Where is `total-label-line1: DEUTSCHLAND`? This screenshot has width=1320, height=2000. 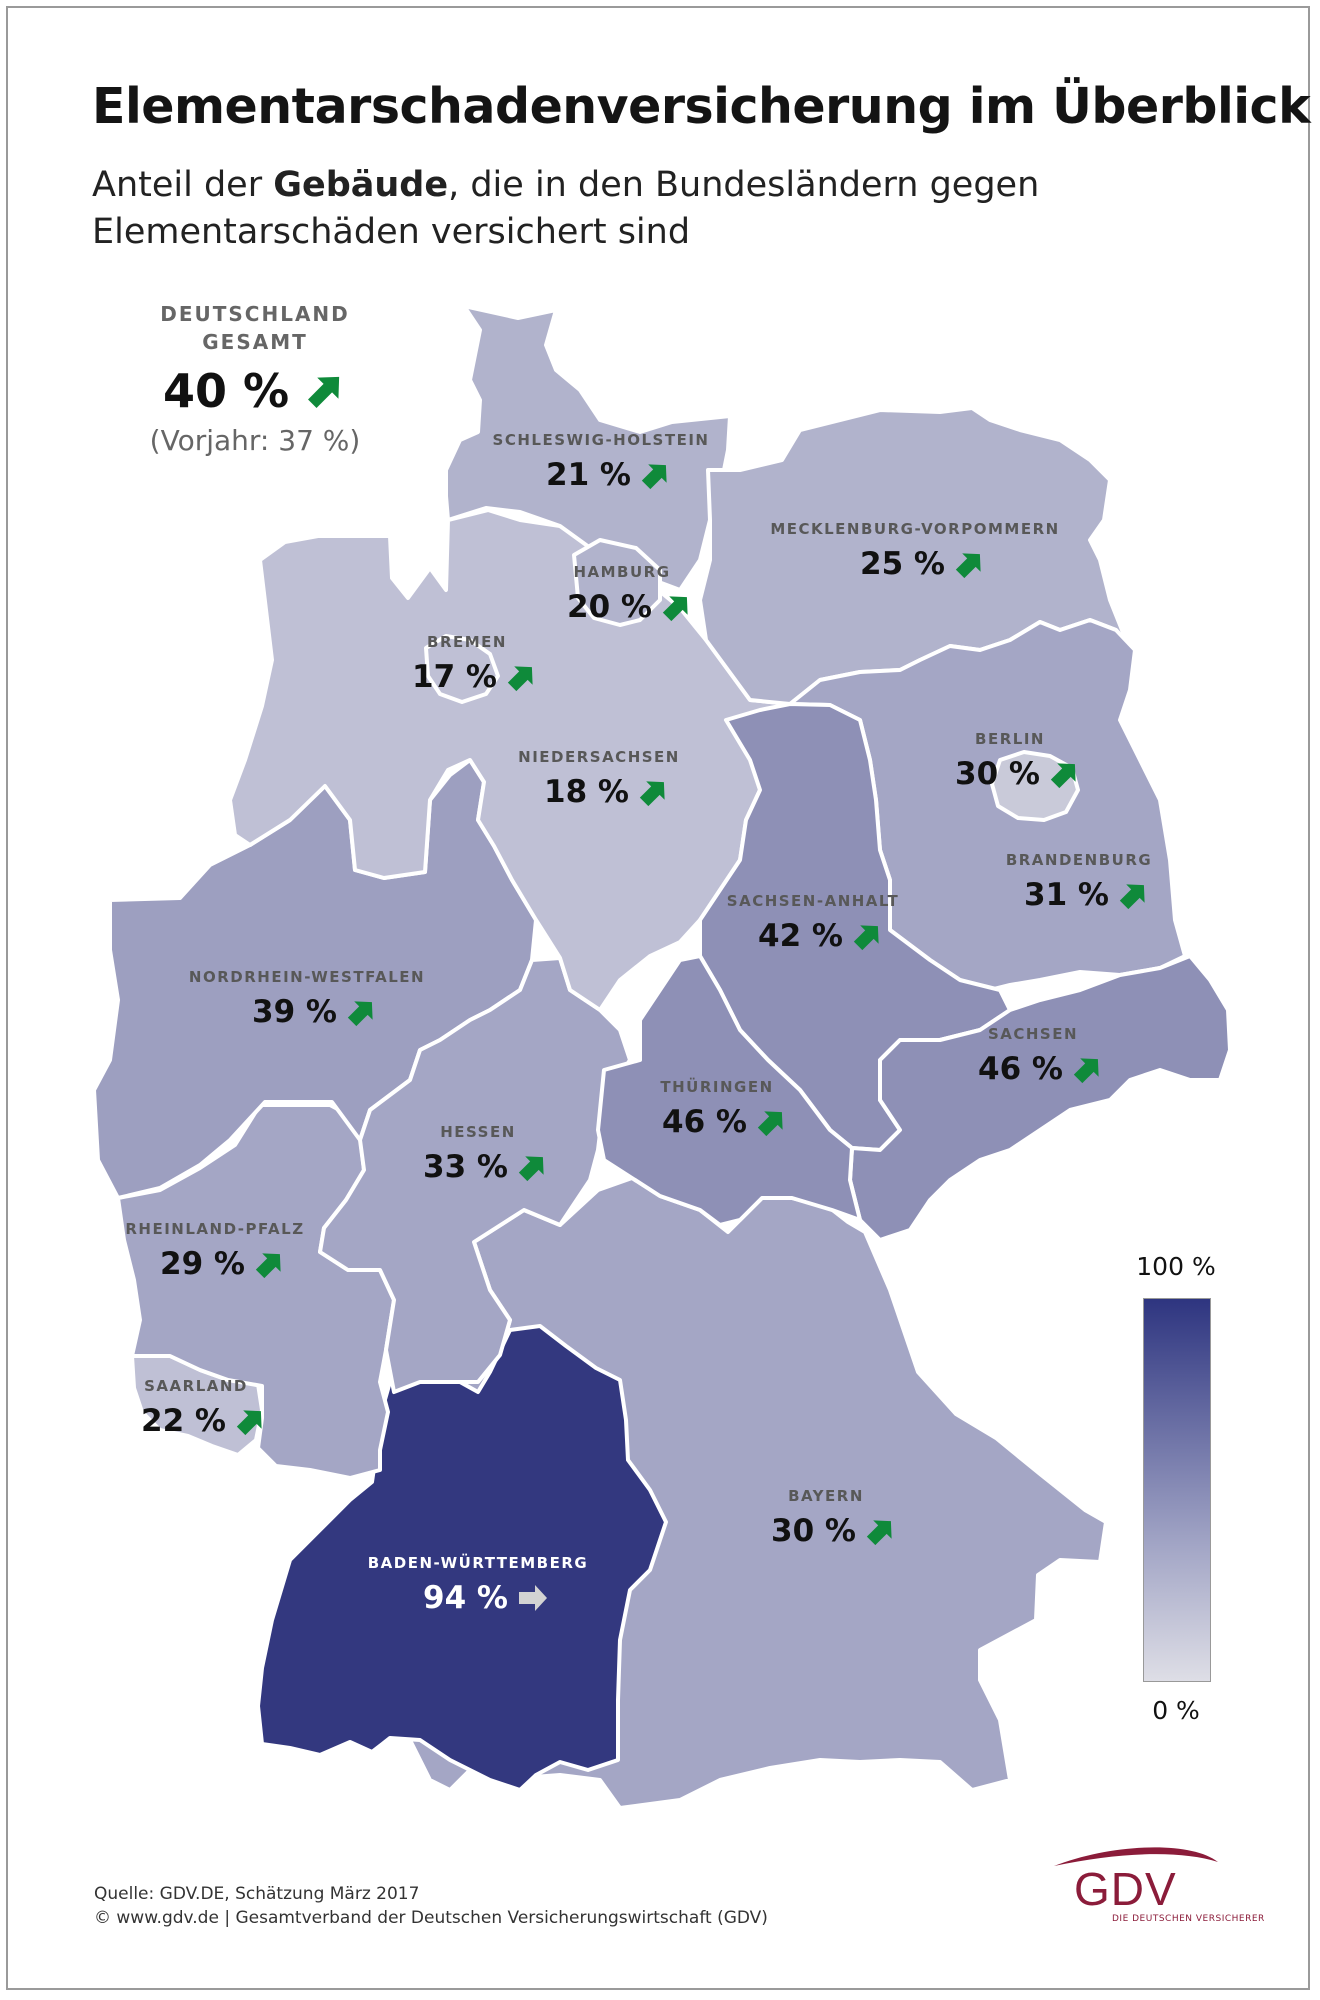 total-label-line1: DEUTSCHLAND is located at coordinates (255, 314).